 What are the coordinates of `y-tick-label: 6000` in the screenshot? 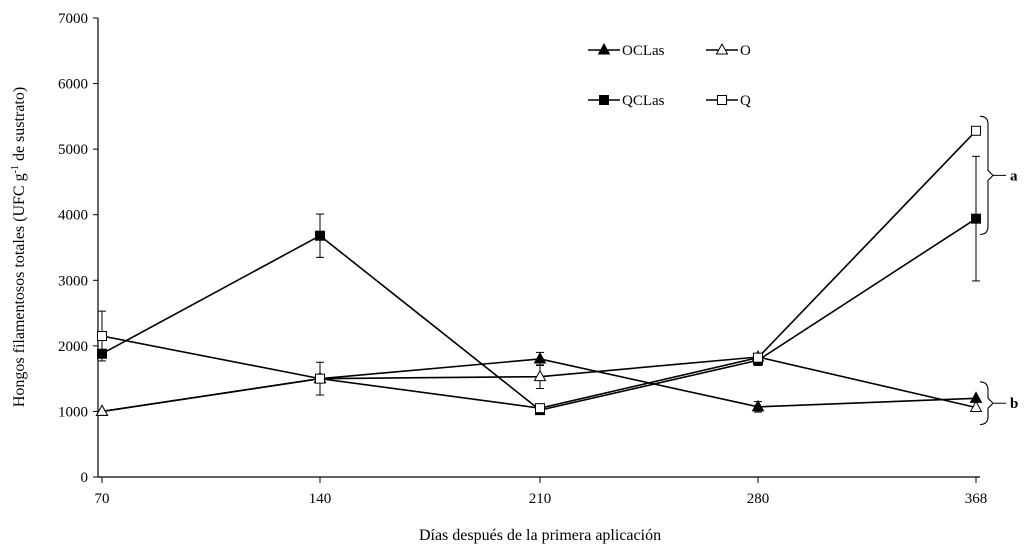 It's located at (73, 85).